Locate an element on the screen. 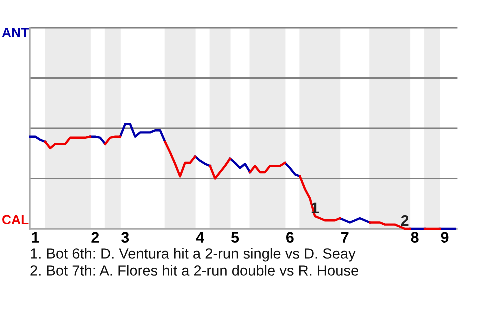 The height and width of the screenshot is (320, 480). x-tick-label: 6 is located at coordinates (290, 237).